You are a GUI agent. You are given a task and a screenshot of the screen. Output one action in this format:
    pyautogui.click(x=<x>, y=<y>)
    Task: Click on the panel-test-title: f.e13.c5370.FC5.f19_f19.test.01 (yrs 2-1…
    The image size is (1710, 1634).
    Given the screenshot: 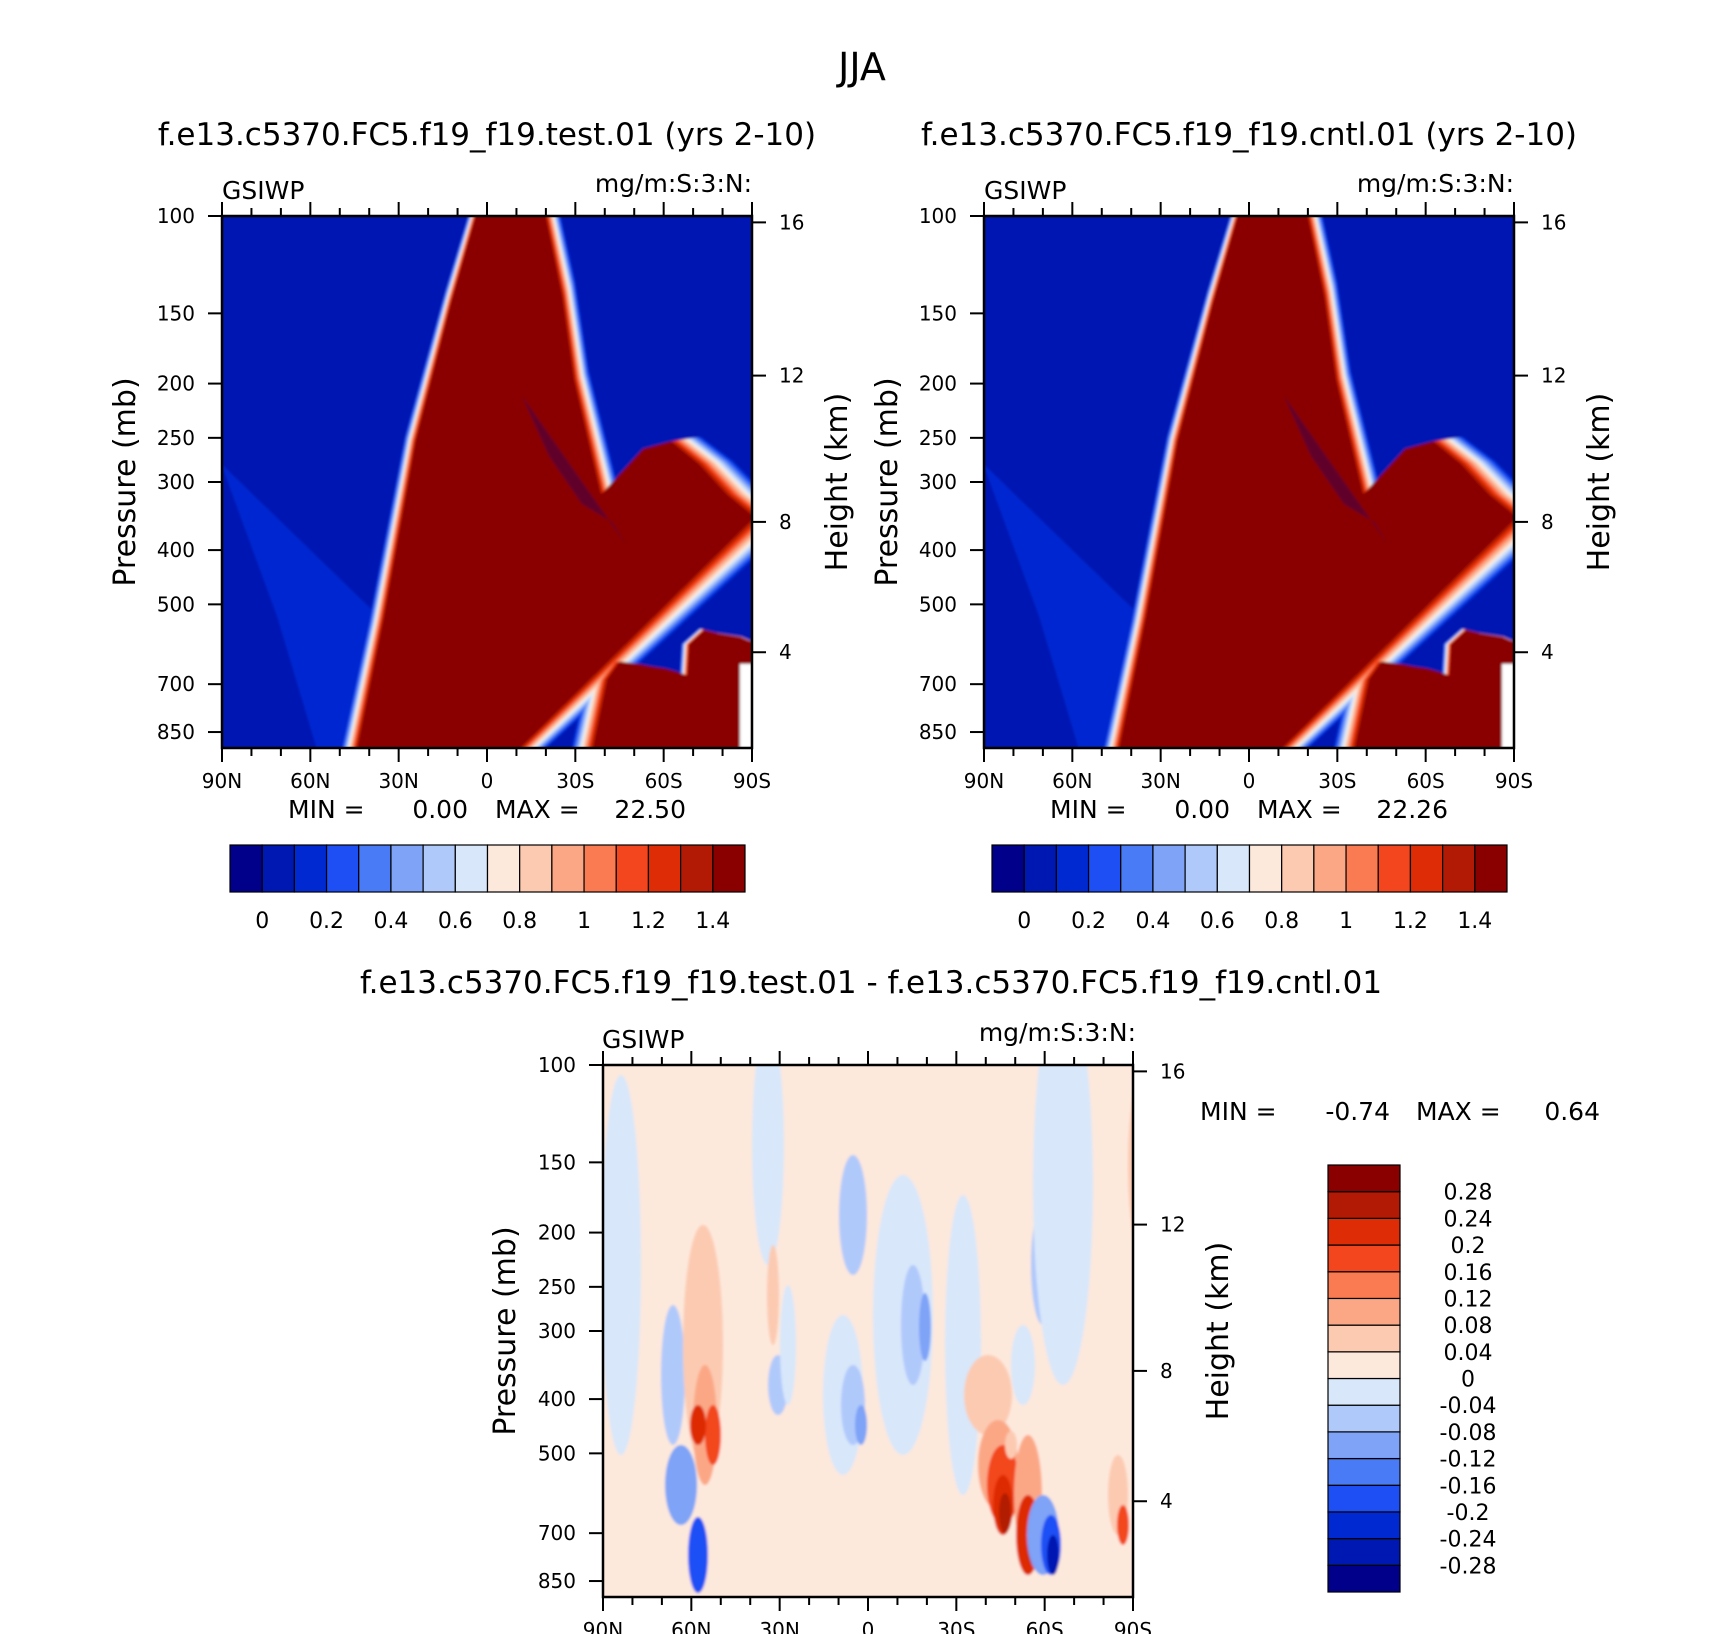 What is the action you would take?
    pyautogui.click(x=487, y=135)
    